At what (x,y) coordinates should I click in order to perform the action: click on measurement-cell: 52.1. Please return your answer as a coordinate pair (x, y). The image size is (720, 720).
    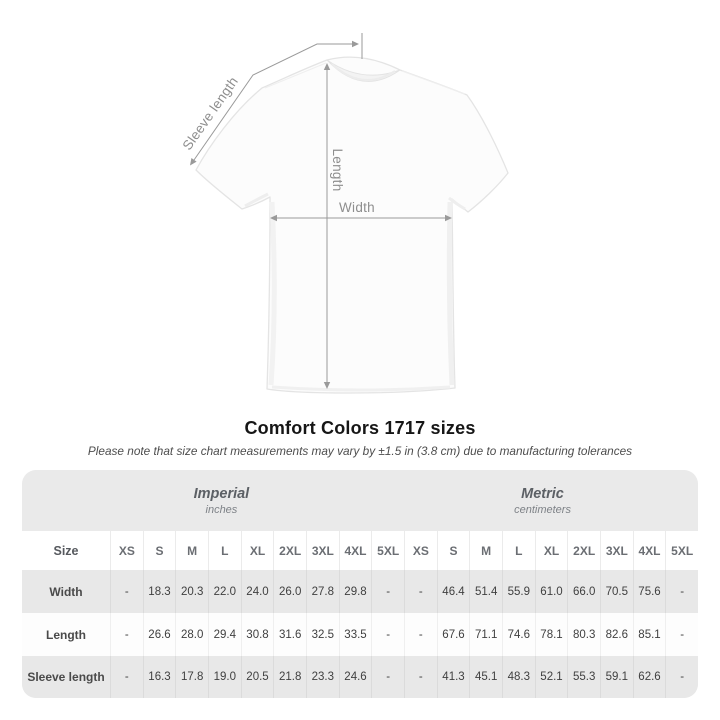
    Looking at the image, I should click on (551, 677).